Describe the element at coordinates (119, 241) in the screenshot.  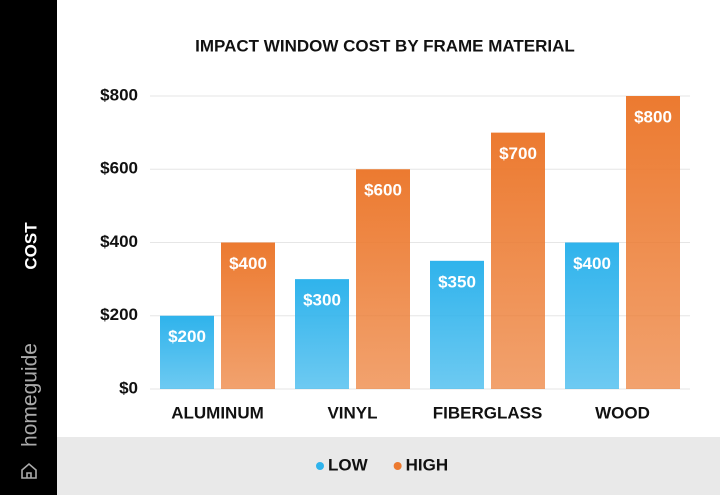
I see `y-tick-label: $400` at that location.